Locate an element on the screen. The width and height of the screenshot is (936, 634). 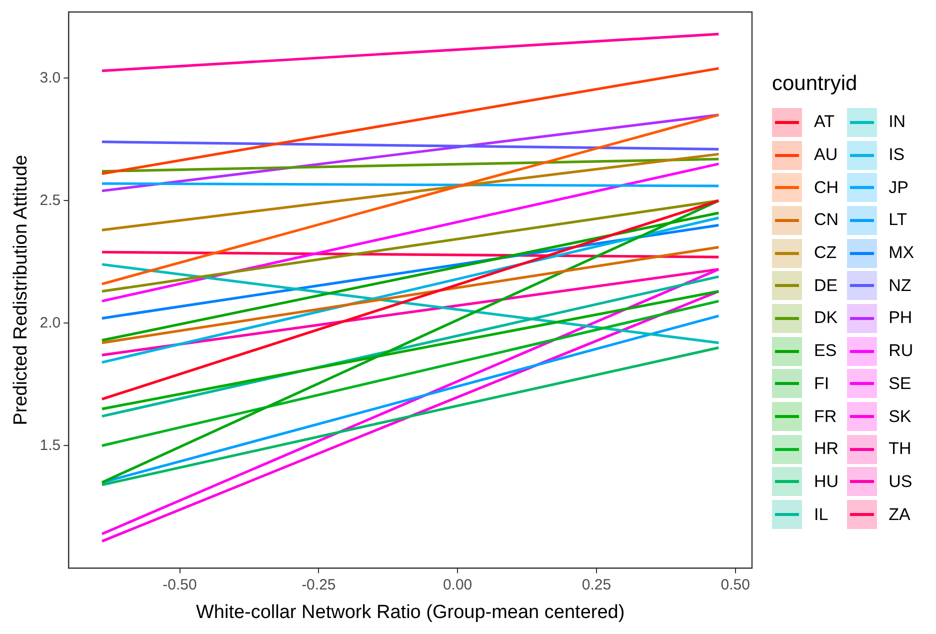
y-tick-label: 2.5 is located at coordinates (50, 200).